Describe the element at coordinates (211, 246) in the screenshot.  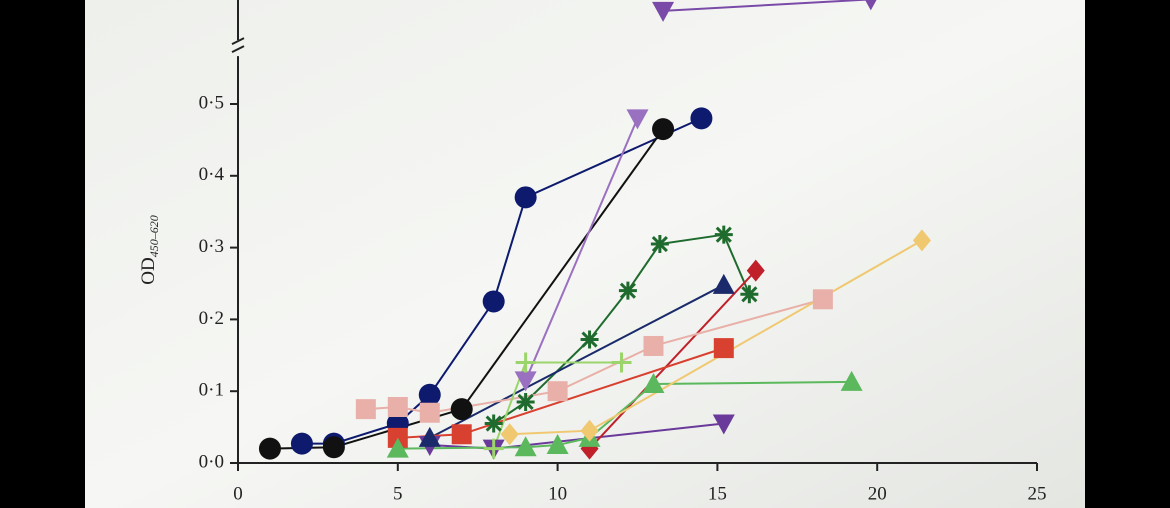
I see `y-tick-label: 0·3` at that location.